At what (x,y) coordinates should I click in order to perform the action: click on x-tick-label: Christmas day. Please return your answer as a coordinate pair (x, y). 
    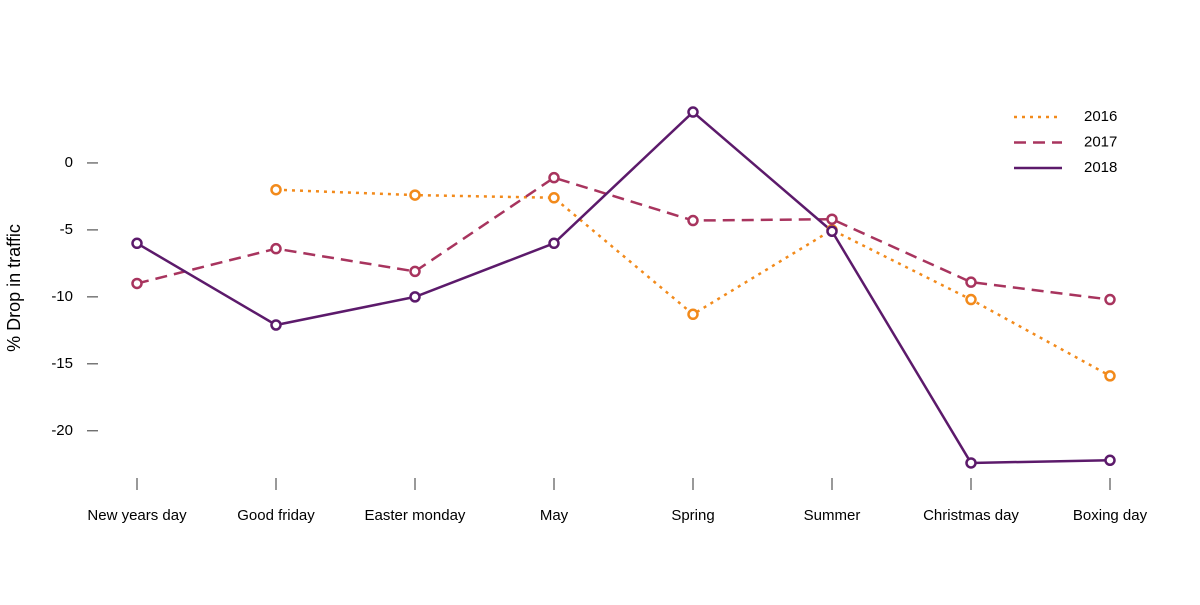
    Looking at the image, I should click on (971, 515).